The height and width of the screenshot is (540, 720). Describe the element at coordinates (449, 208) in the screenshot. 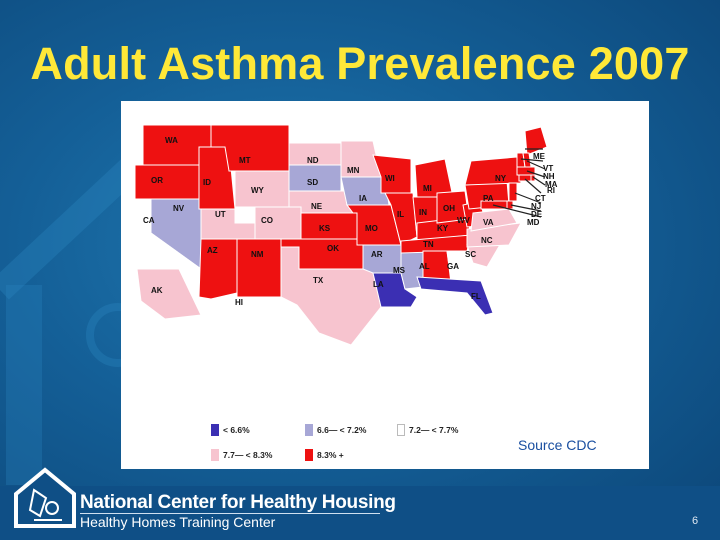

I see `state-label-oh: OH` at that location.